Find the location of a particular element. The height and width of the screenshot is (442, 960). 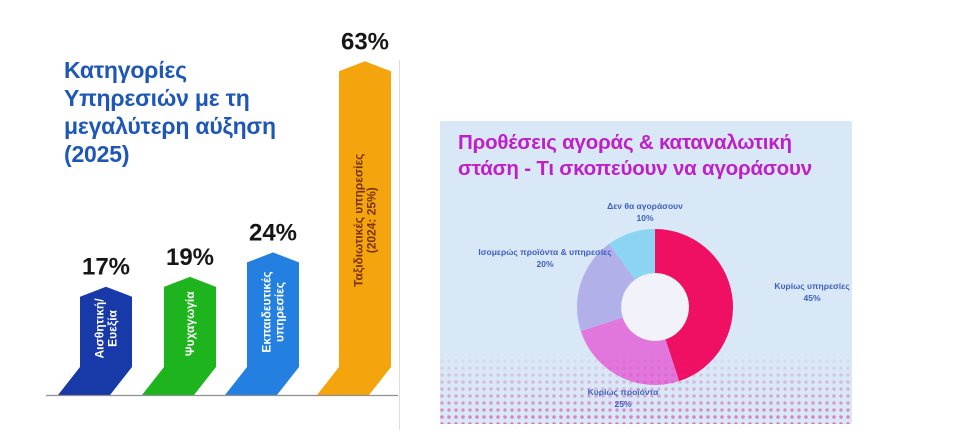

donut-chart is located at coordinates (655, 307).